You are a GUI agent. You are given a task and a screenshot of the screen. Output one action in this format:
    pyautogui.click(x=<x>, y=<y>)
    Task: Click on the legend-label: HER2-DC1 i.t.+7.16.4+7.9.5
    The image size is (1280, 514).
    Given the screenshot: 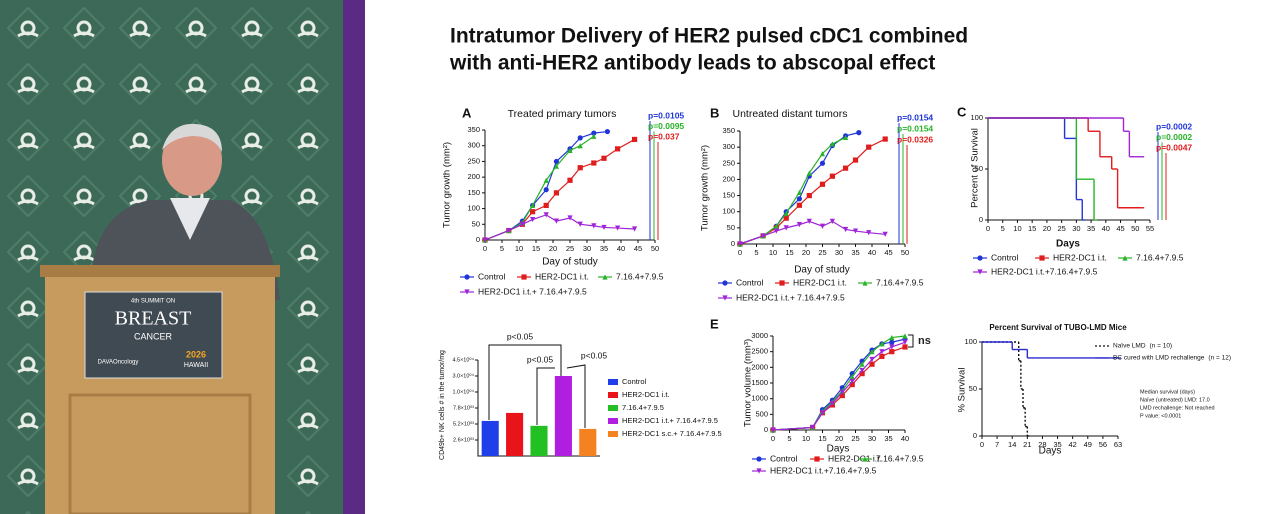 What is the action you would take?
    pyautogui.click(x=1044, y=271)
    